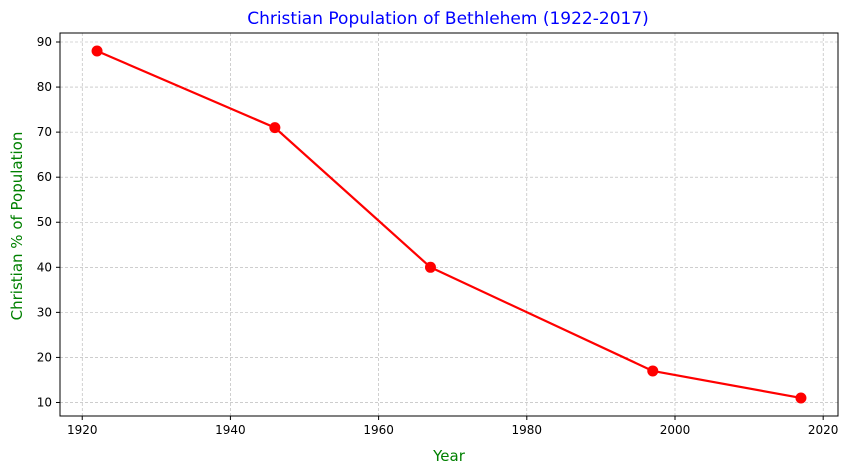 The height and width of the screenshot is (475, 850). What do you see at coordinates (44, 222) in the screenshot?
I see `y-tick-label-4: 50` at bounding box center [44, 222].